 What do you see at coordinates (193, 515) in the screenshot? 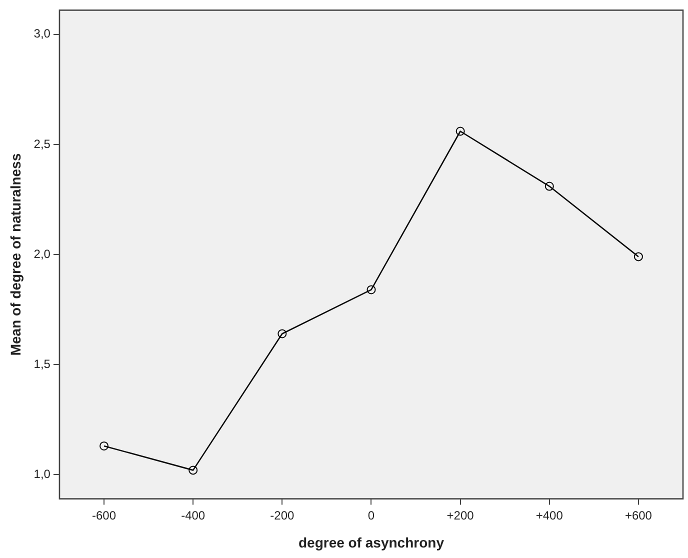
I see `x-tick-label: -400` at bounding box center [193, 515].